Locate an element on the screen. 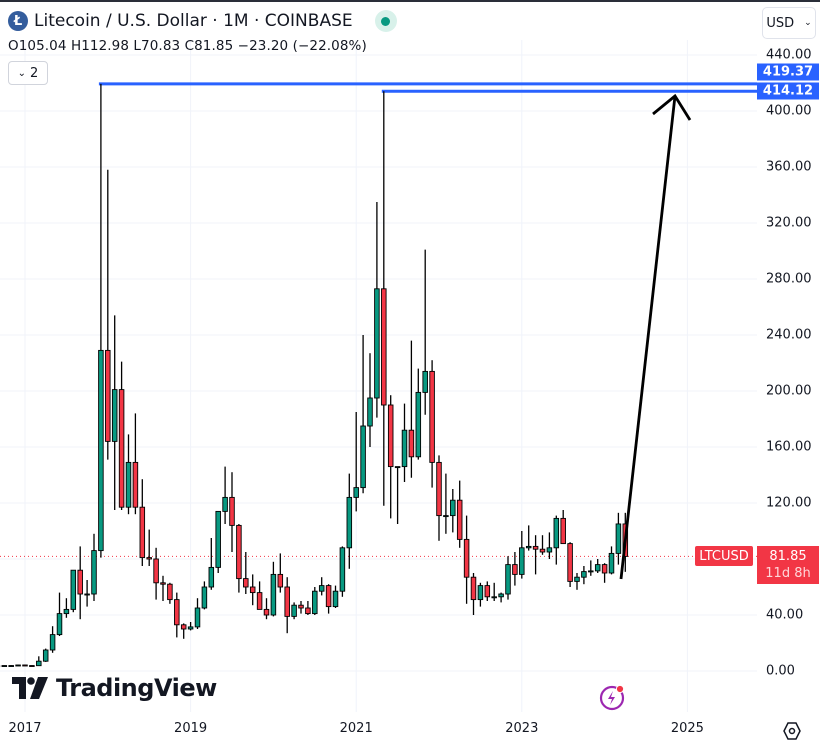 The height and width of the screenshot is (741, 820). litecoin-icon: Ł is located at coordinates (18, 21).